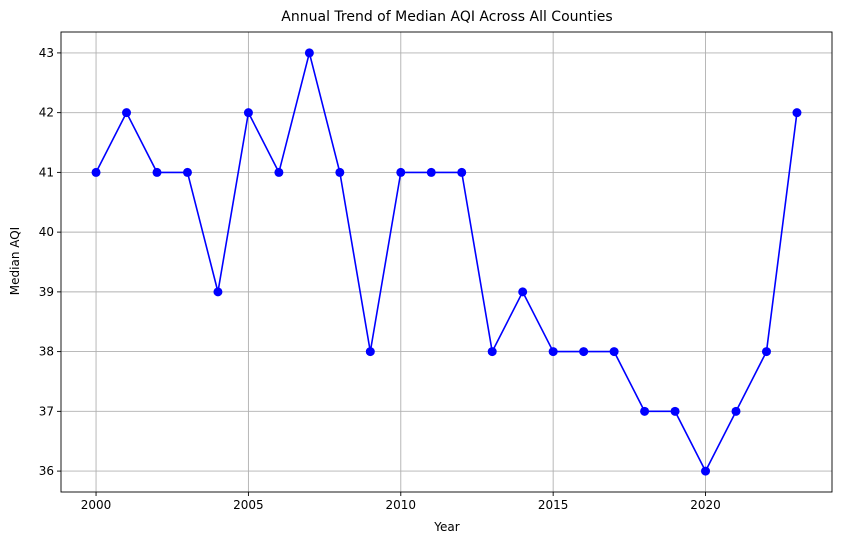 This screenshot has height=545, width=842. I want to click on y-tick-label: 40, so click(46, 232).